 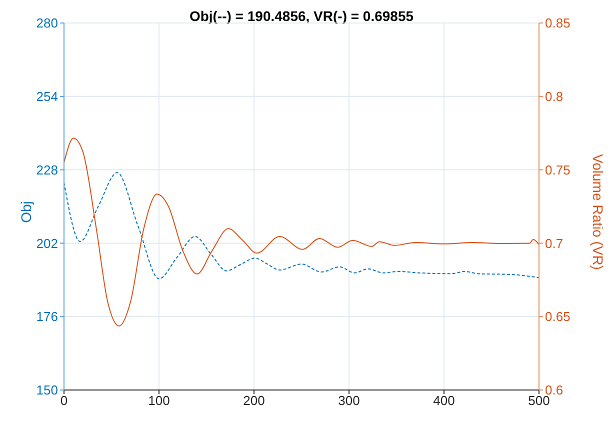 I want to click on x-tick-label: 400, so click(x=444, y=400).